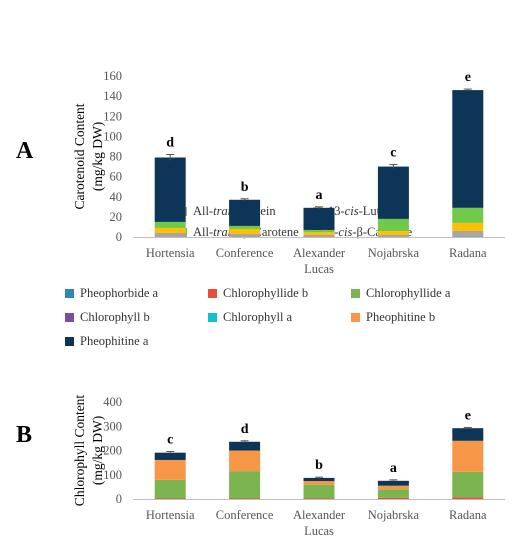 The width and height of the screenshot is (530, 550). What do you see at coordinates (88, 451) in the screenshot?
I see `y-axis-title: Chlorophyll Content (mg/kg DW)` at bounding box center [88, 451].